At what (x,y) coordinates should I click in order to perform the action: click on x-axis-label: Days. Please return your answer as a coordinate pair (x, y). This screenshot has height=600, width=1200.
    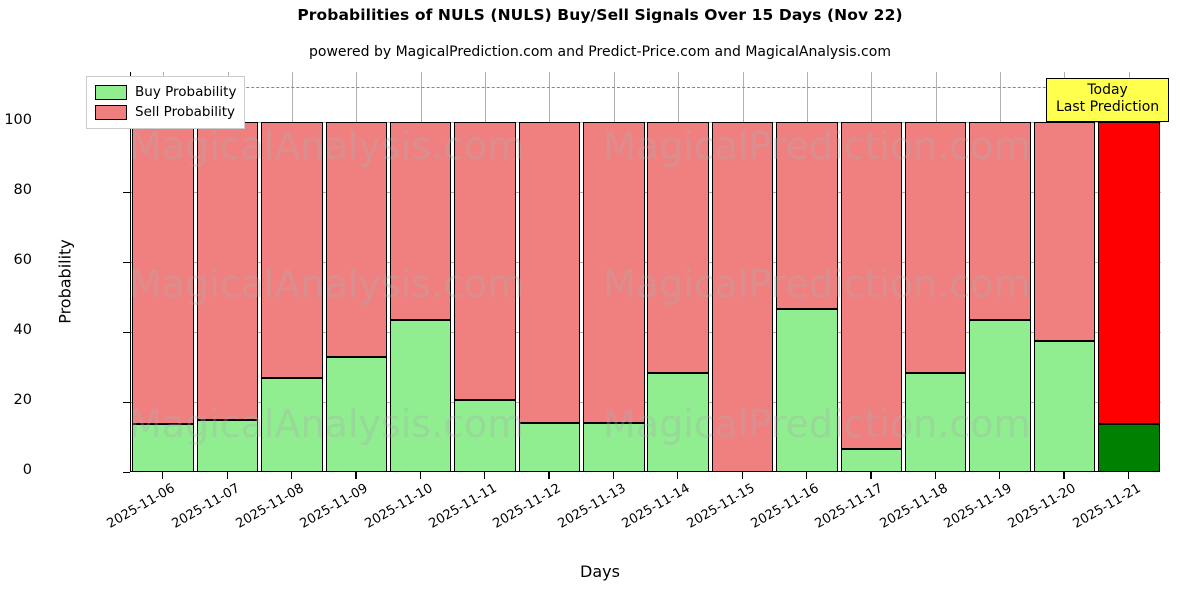
    Looking at the image, I should click on (600, 571).